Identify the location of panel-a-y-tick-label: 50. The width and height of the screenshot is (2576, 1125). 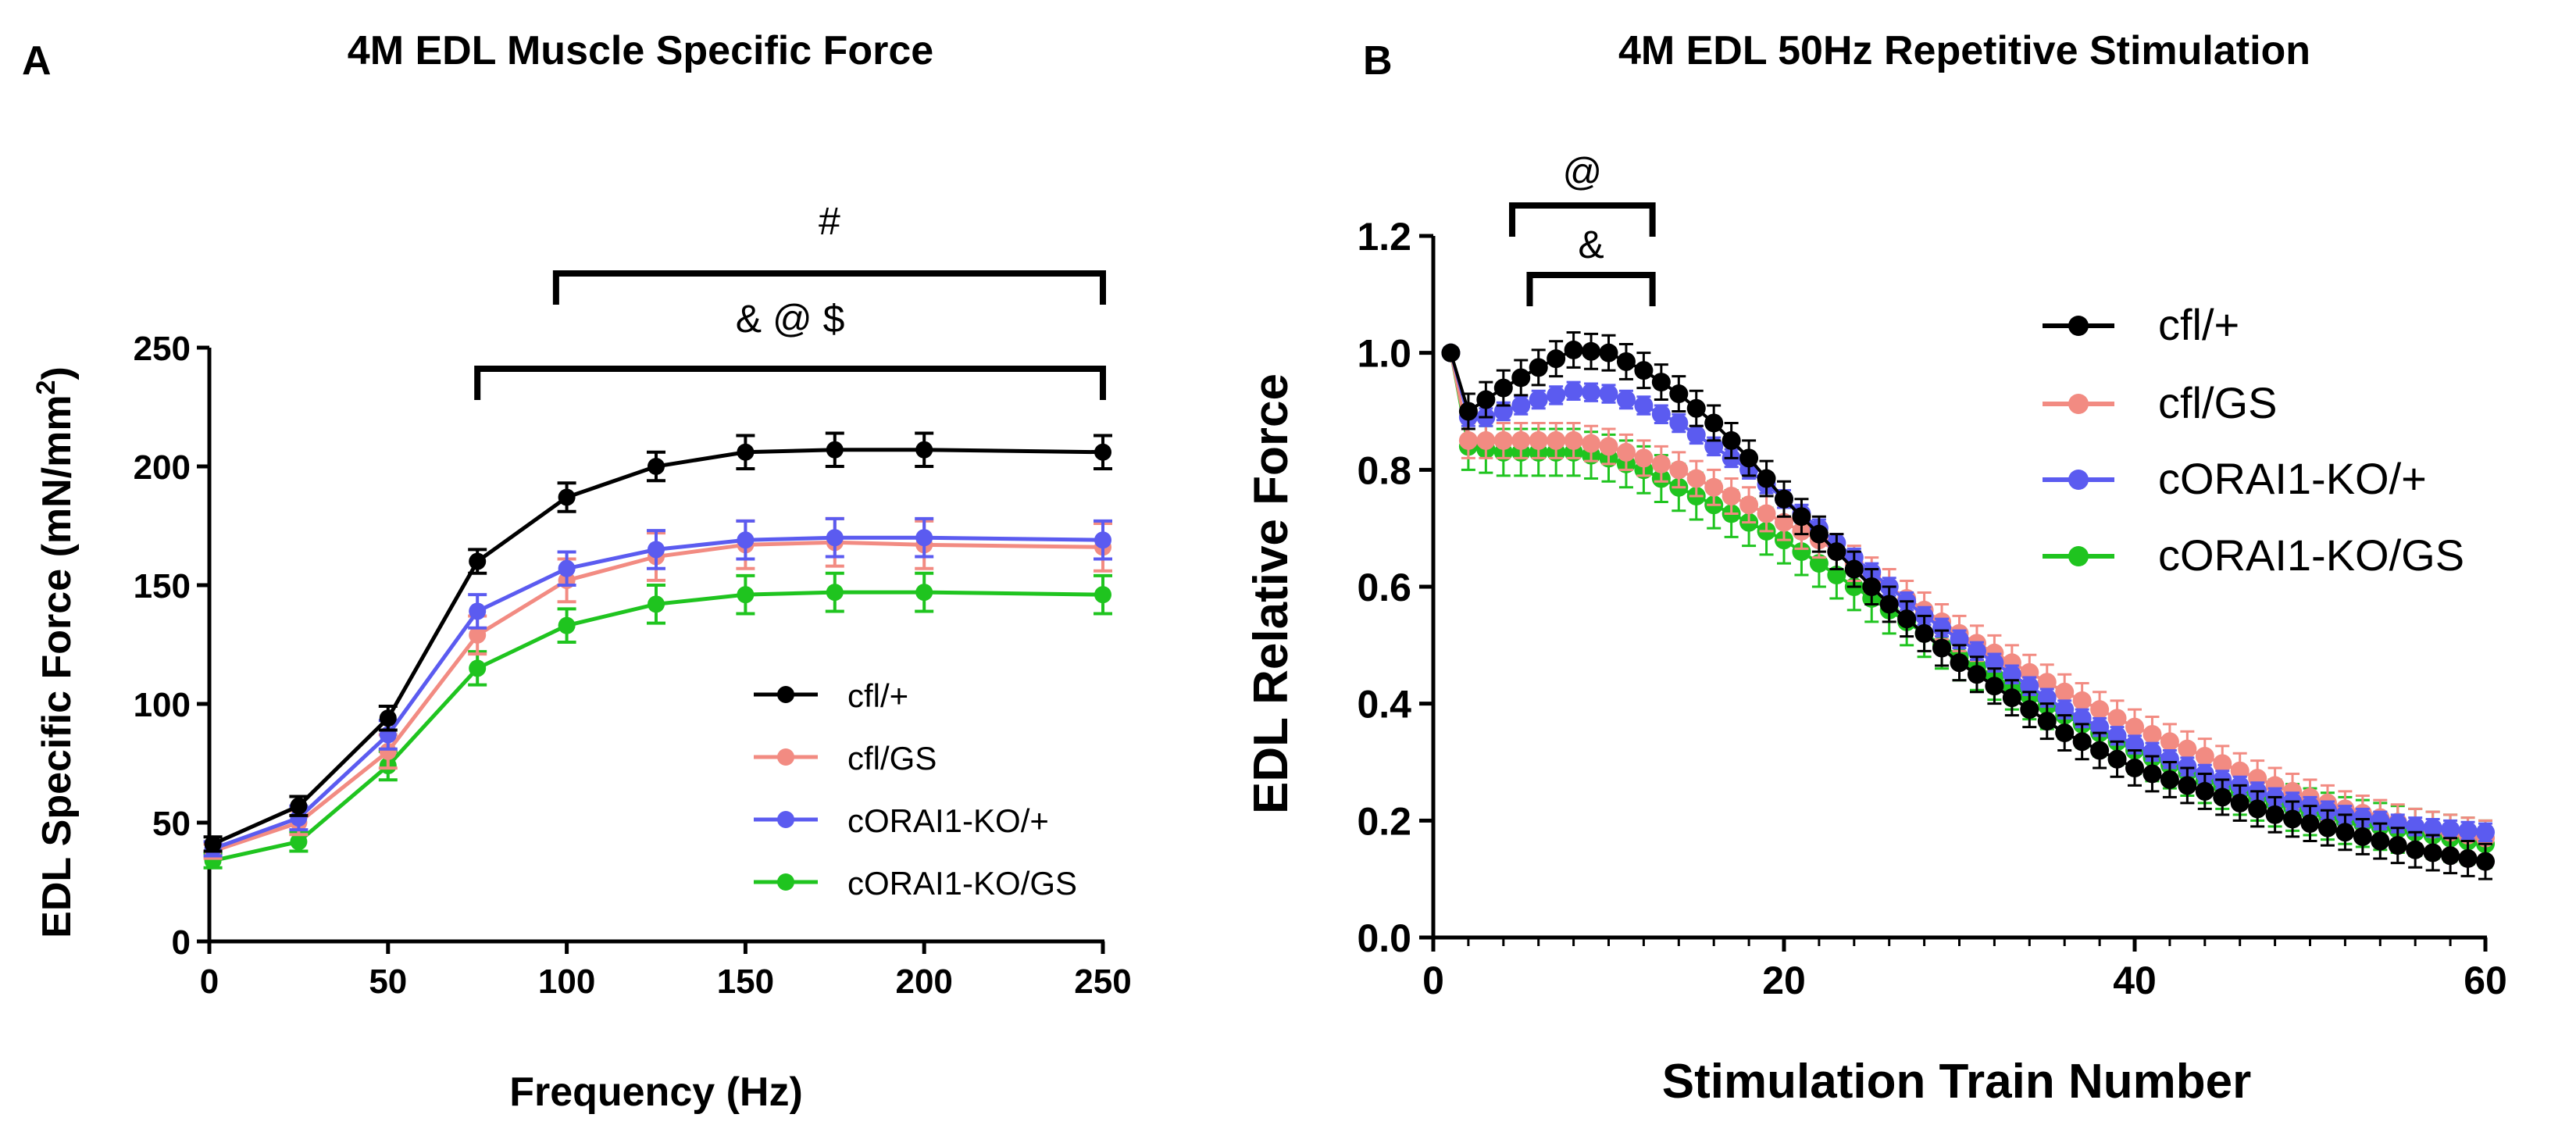
(171, 824).